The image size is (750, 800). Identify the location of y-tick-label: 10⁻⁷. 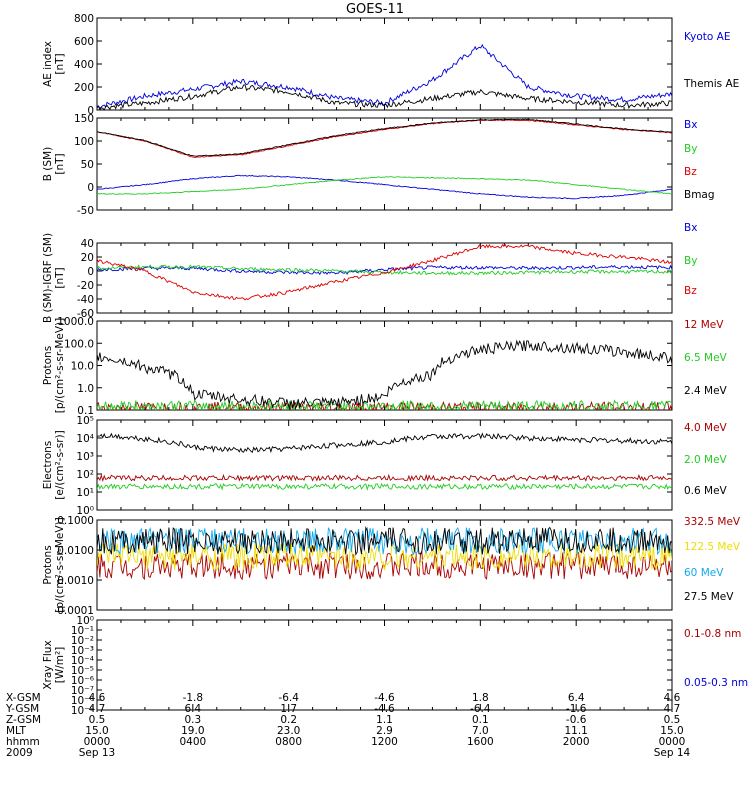
(82, 691).